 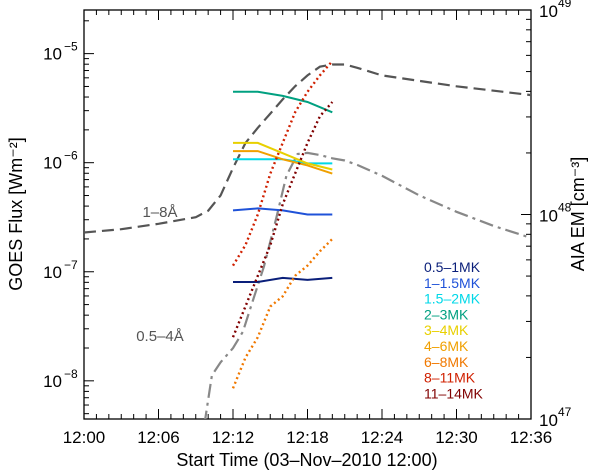 I want to click on left-y-axis-title: GOES Flux [Wm⁻²], so click(x=16, y=214).